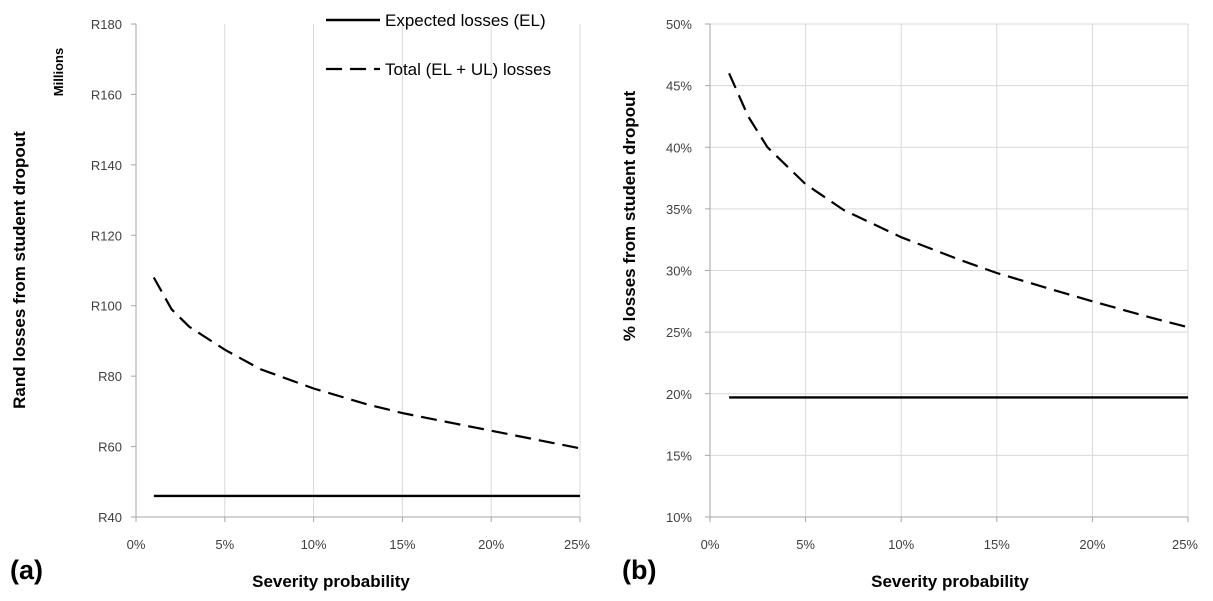 This screenshot has width=1213, height=601. Describe the element at coordinates (110, 517) in the screenshot. I see `y-tick-label: R40` at that location.